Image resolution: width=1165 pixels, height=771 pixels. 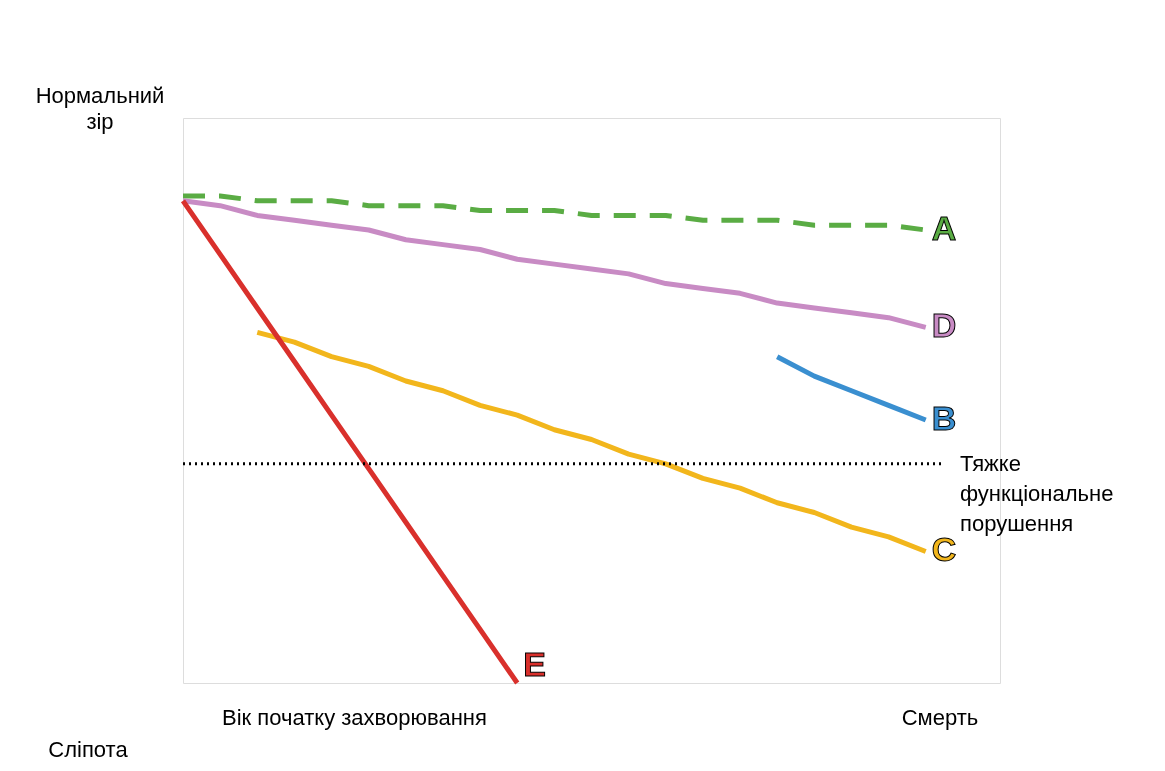 What do you see at coordinates (944, 325) in the screenshot?
I see `series-label: D` at bounding box center [944, 325].